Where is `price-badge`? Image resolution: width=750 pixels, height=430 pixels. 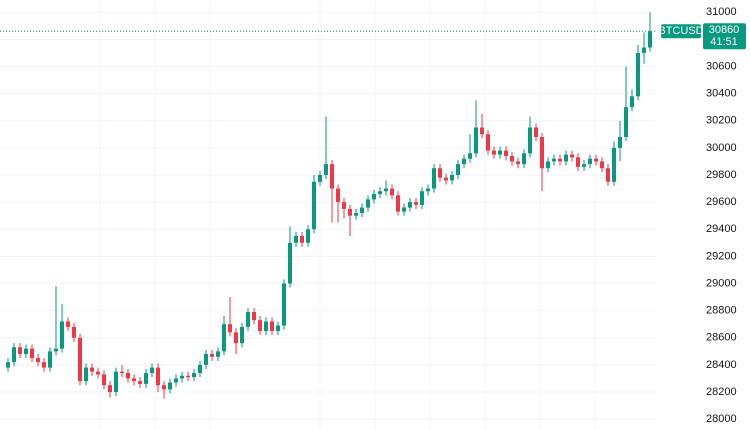
price-badge is located at coordinates (724, 36).